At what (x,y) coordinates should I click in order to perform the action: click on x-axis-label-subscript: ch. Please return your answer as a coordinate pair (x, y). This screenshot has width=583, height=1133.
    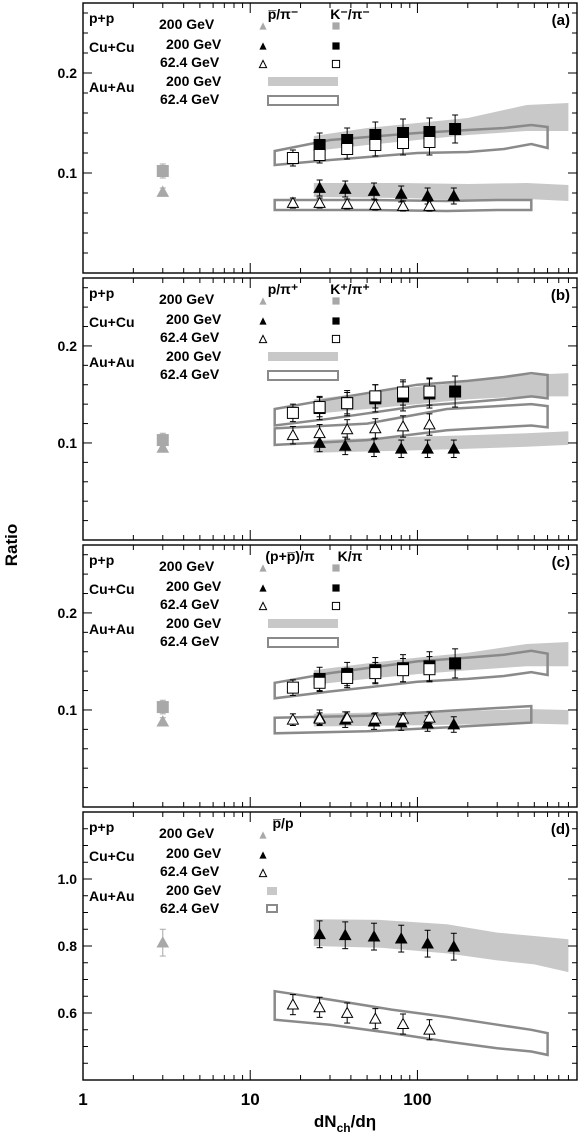
    Looking at the image, I should click on (344, 1127).